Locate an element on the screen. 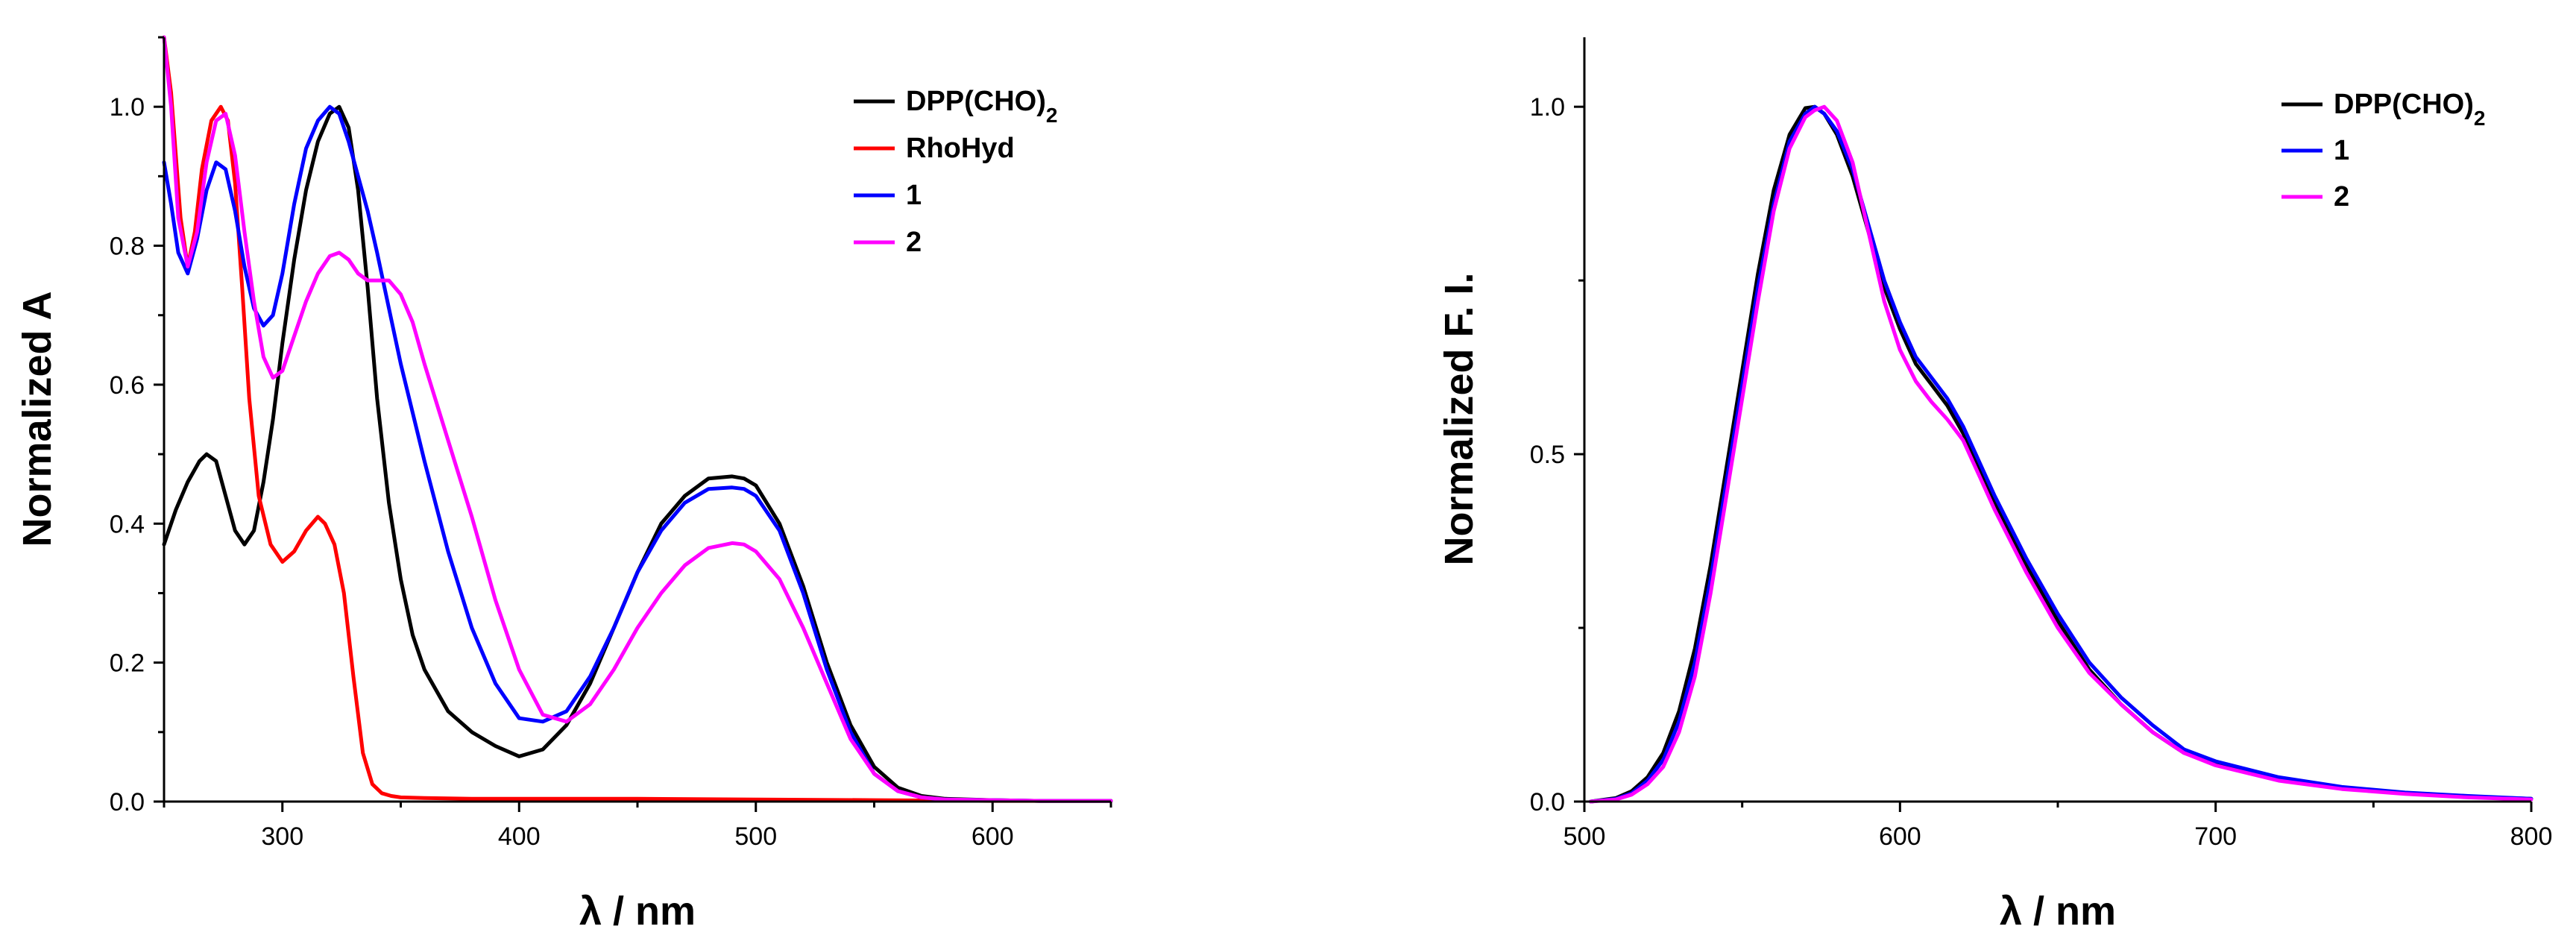 The height and width of the screenshot is (941, 2576). emission-y-tick-label: 0.5 is located at coordinates (1547, 455).